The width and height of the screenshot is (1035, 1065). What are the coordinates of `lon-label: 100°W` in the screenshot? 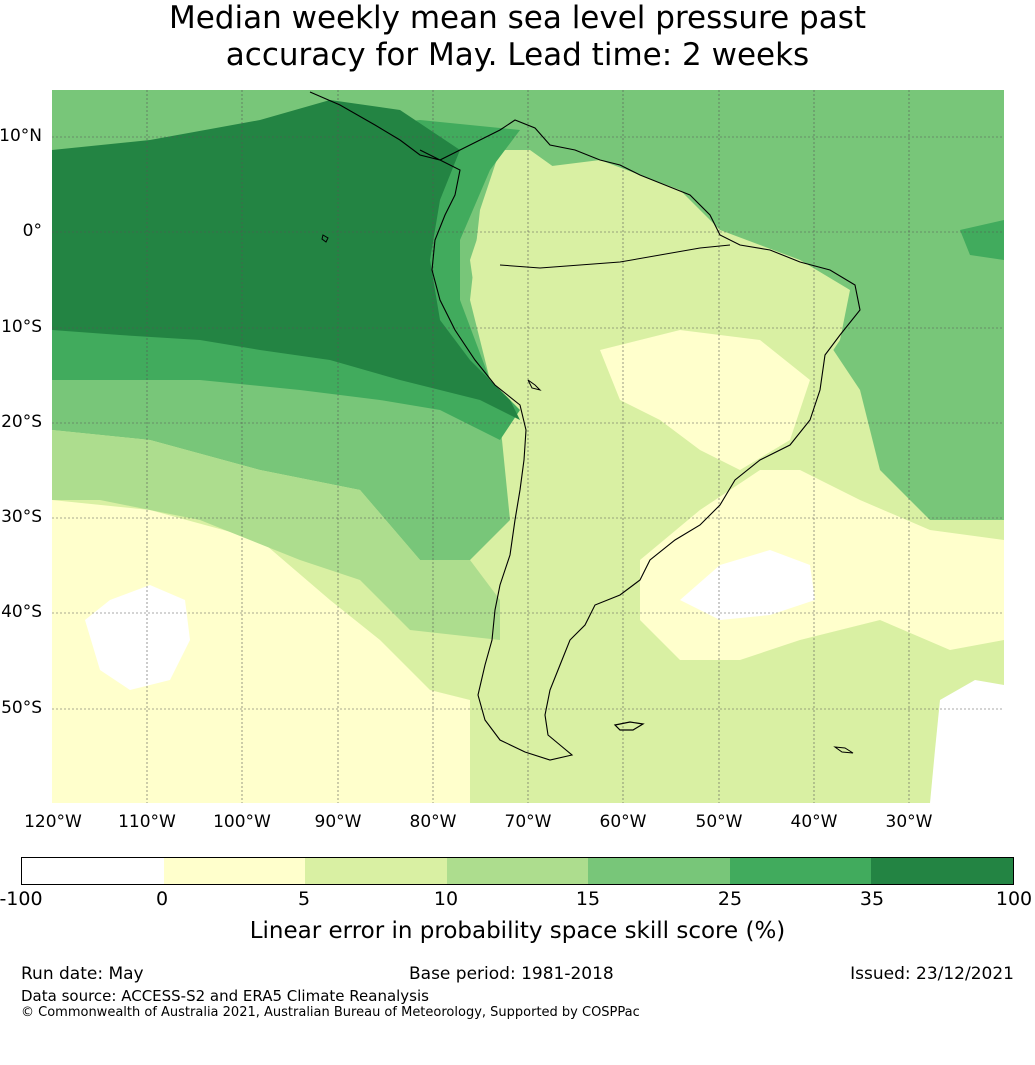 It's located at (242, 822).